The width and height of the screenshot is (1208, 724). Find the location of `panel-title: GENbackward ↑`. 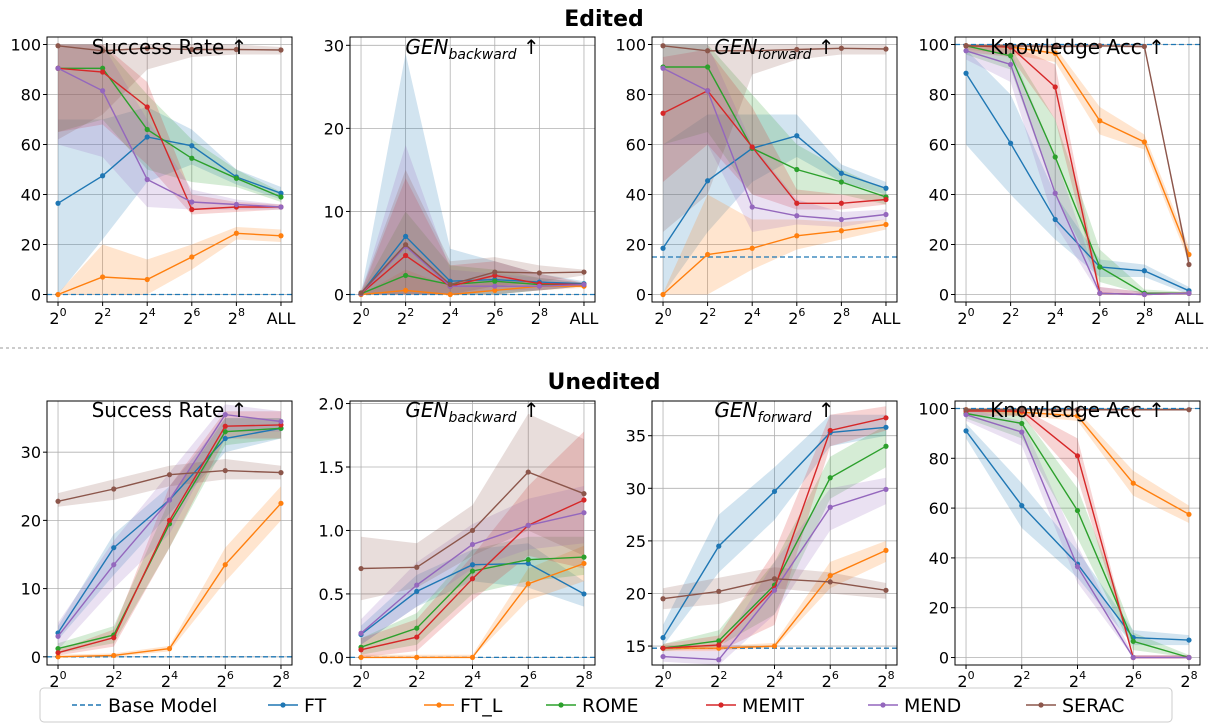

panel-title: GENbackward ↑ is located at coordinates (472, 49).